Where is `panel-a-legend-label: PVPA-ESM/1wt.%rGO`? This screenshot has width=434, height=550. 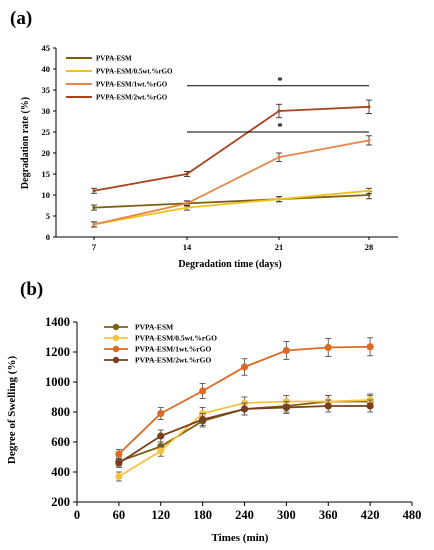
panel-a-legend-label: PVPA-ESM/1wt.%rGO is located at coordinates (132, 85).